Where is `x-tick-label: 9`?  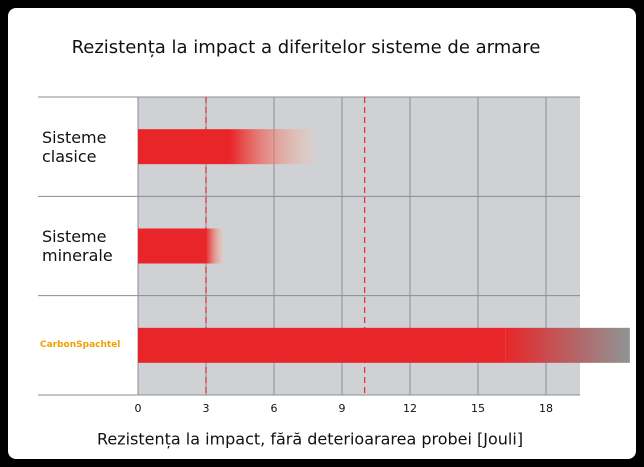 x-tick-label: 9 is located at coordinates (342, 408).